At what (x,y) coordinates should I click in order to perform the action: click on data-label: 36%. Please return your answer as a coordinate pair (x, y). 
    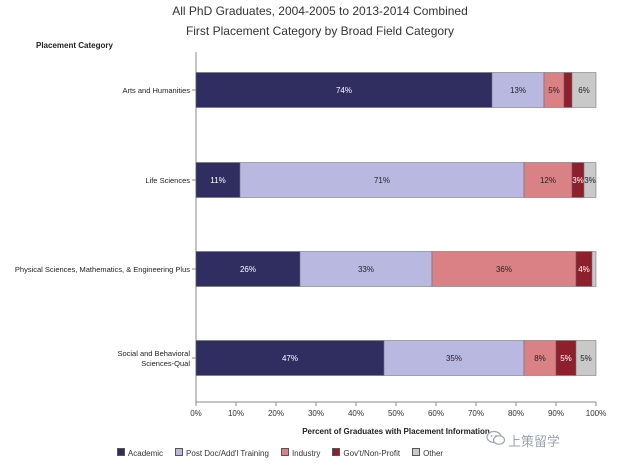
    Looking at the image, I should click on (504, 269).